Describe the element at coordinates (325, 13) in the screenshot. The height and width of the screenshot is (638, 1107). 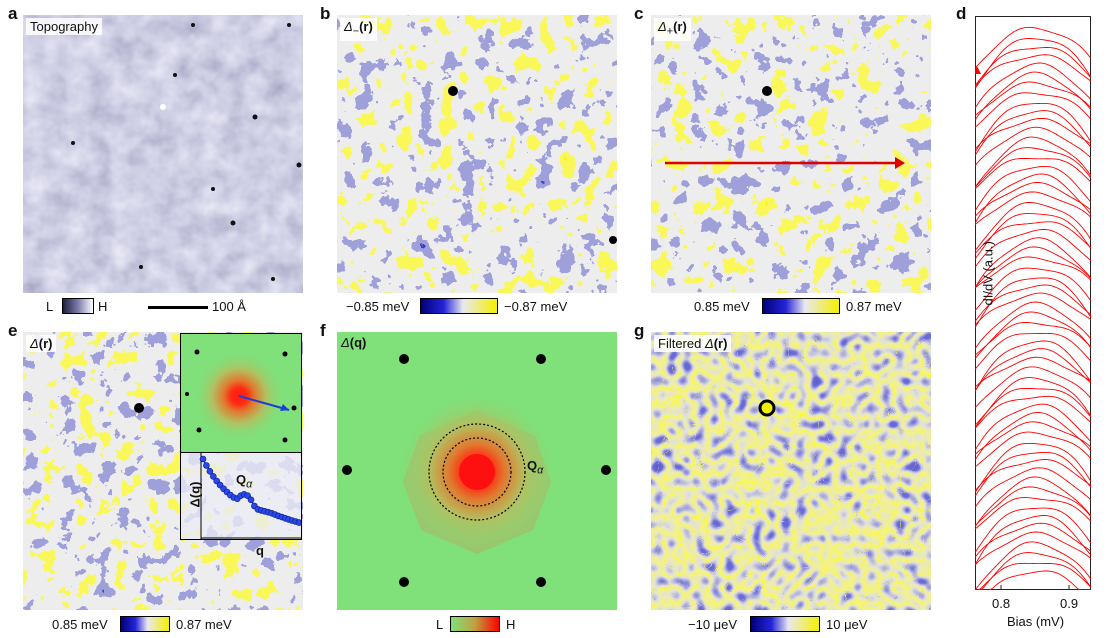
I see `panel-label-b: b` at that location.